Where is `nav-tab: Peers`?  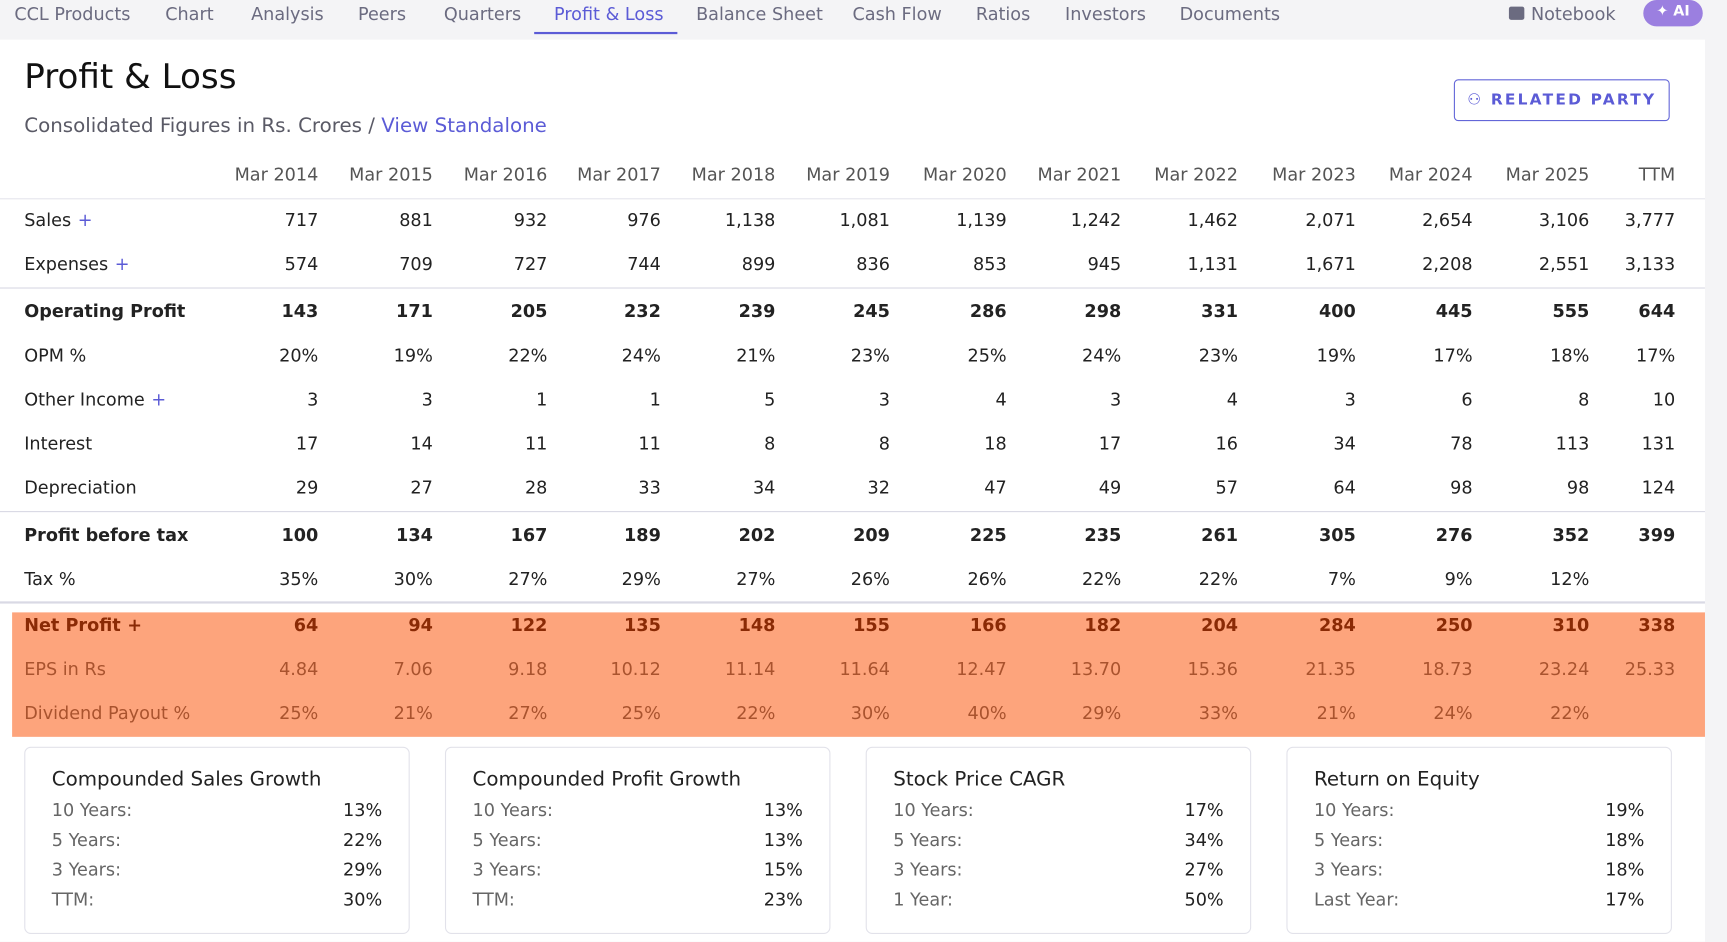
nav-tab: Peers is located at coordinates (382, 14).